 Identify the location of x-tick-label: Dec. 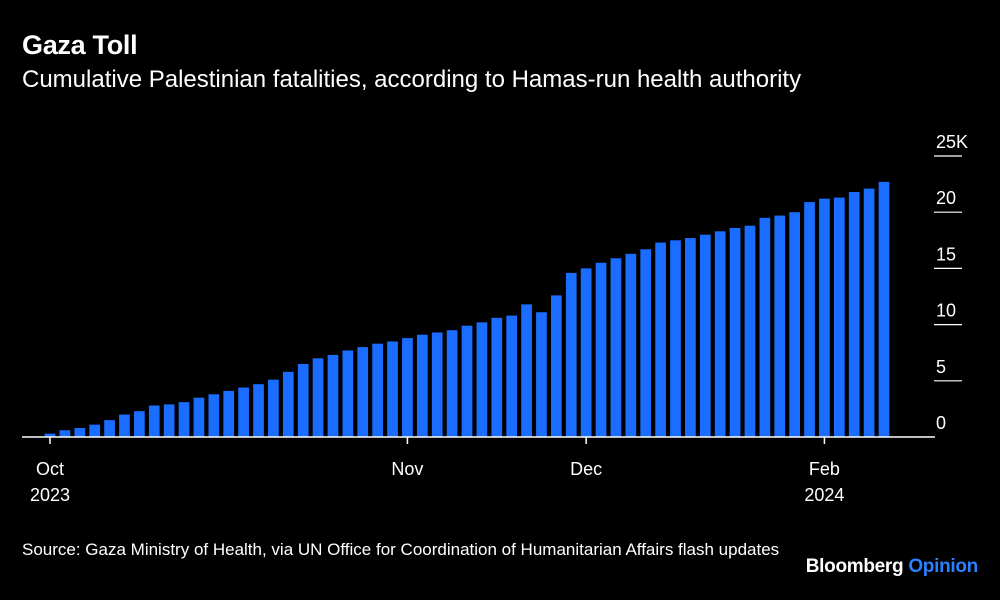
(586, 469).